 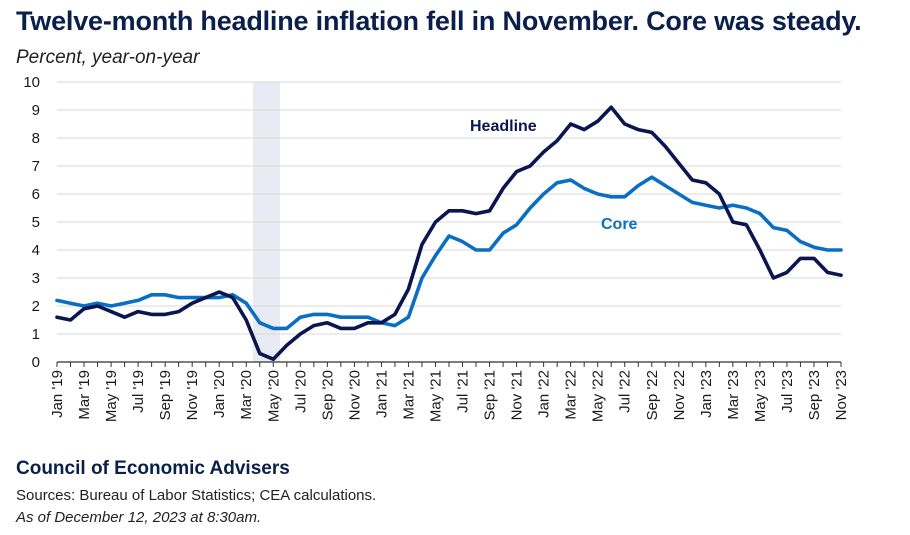 I want to click on x-tick-label: Mar '23, so click(x=733, y=395).